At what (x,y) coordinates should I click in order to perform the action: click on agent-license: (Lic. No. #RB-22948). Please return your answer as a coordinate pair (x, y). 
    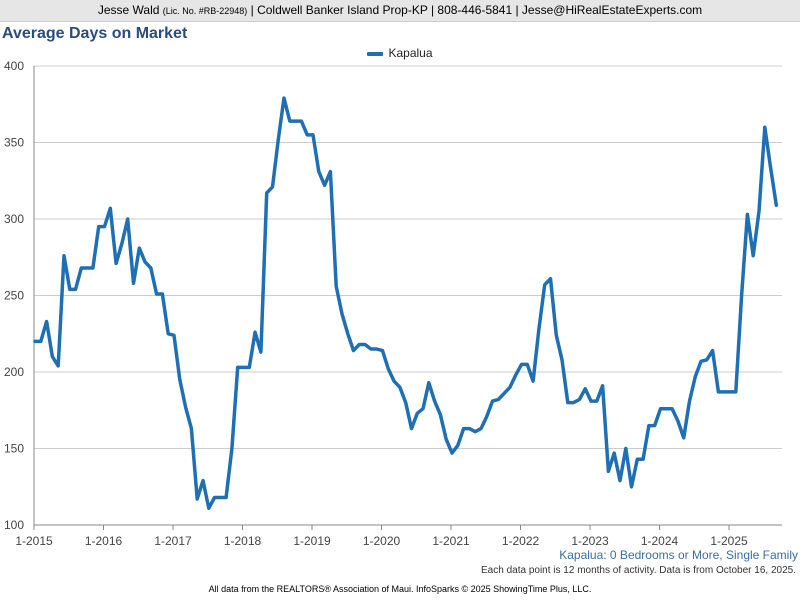
    Looking at the image, I should click on (205, 11).